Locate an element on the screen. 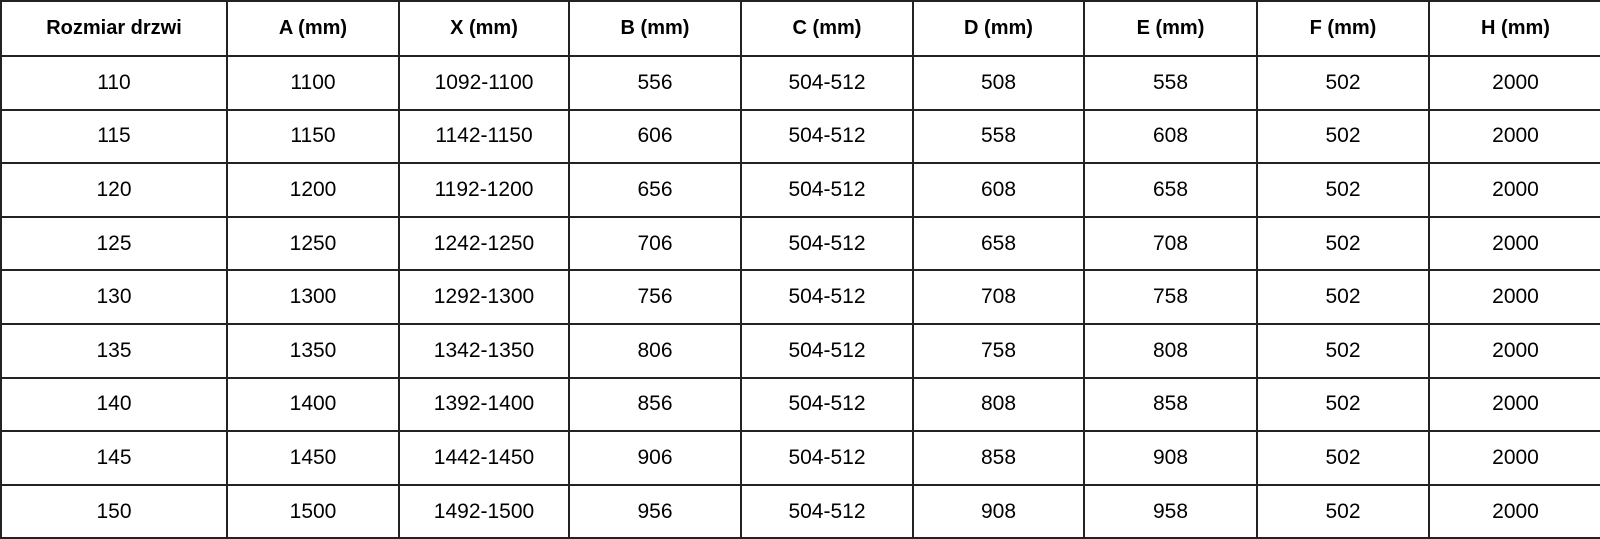 This screenshot has height=539, width=1600. table-cell: 120 is located at coordinates (114, 190).